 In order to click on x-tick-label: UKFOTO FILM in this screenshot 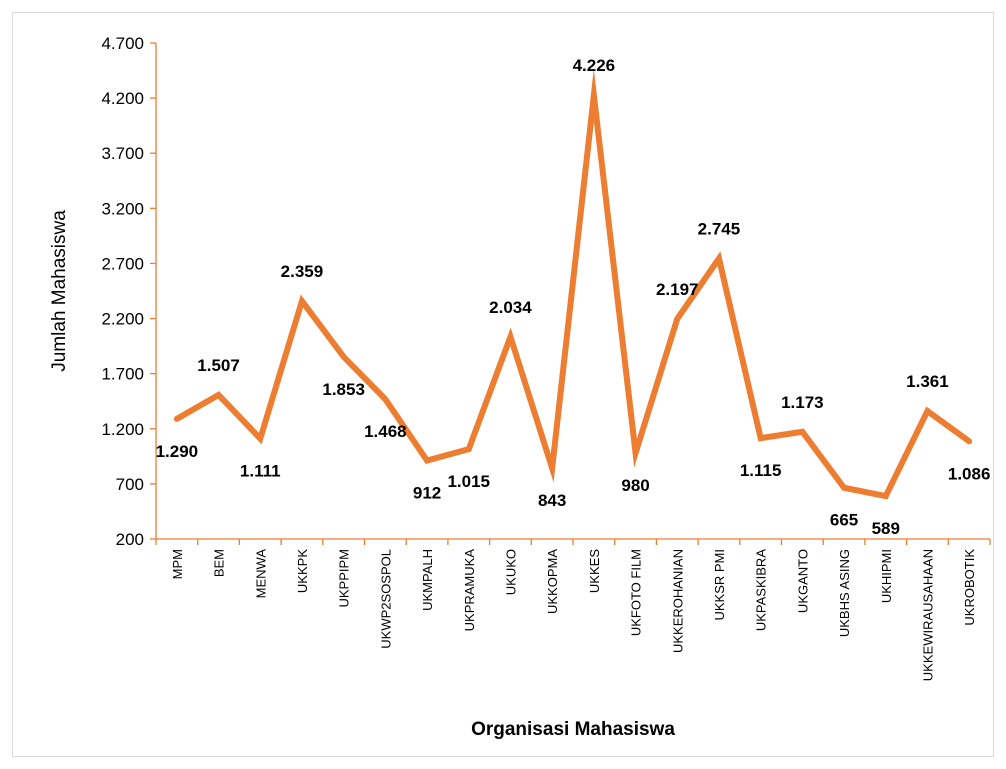, I will do `click(636, 592)`.